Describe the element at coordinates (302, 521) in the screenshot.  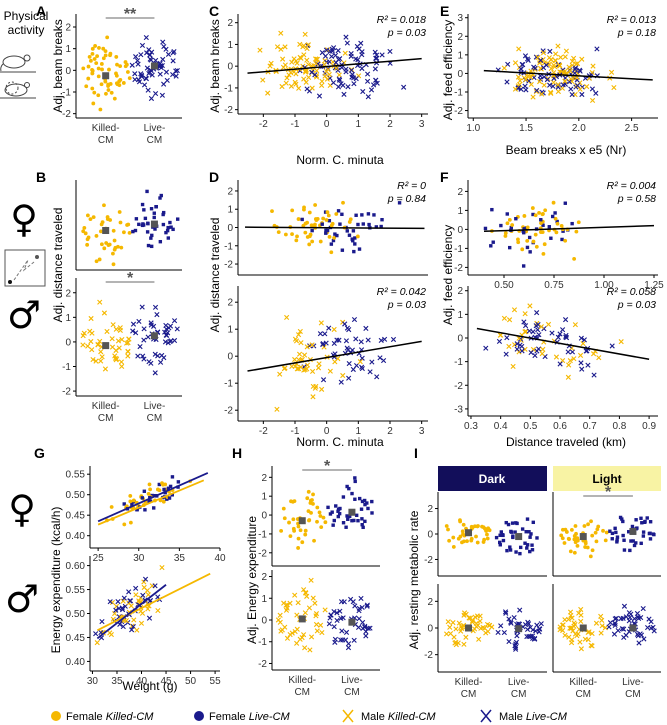
I see `panel-h-female-median-marker` at that location.